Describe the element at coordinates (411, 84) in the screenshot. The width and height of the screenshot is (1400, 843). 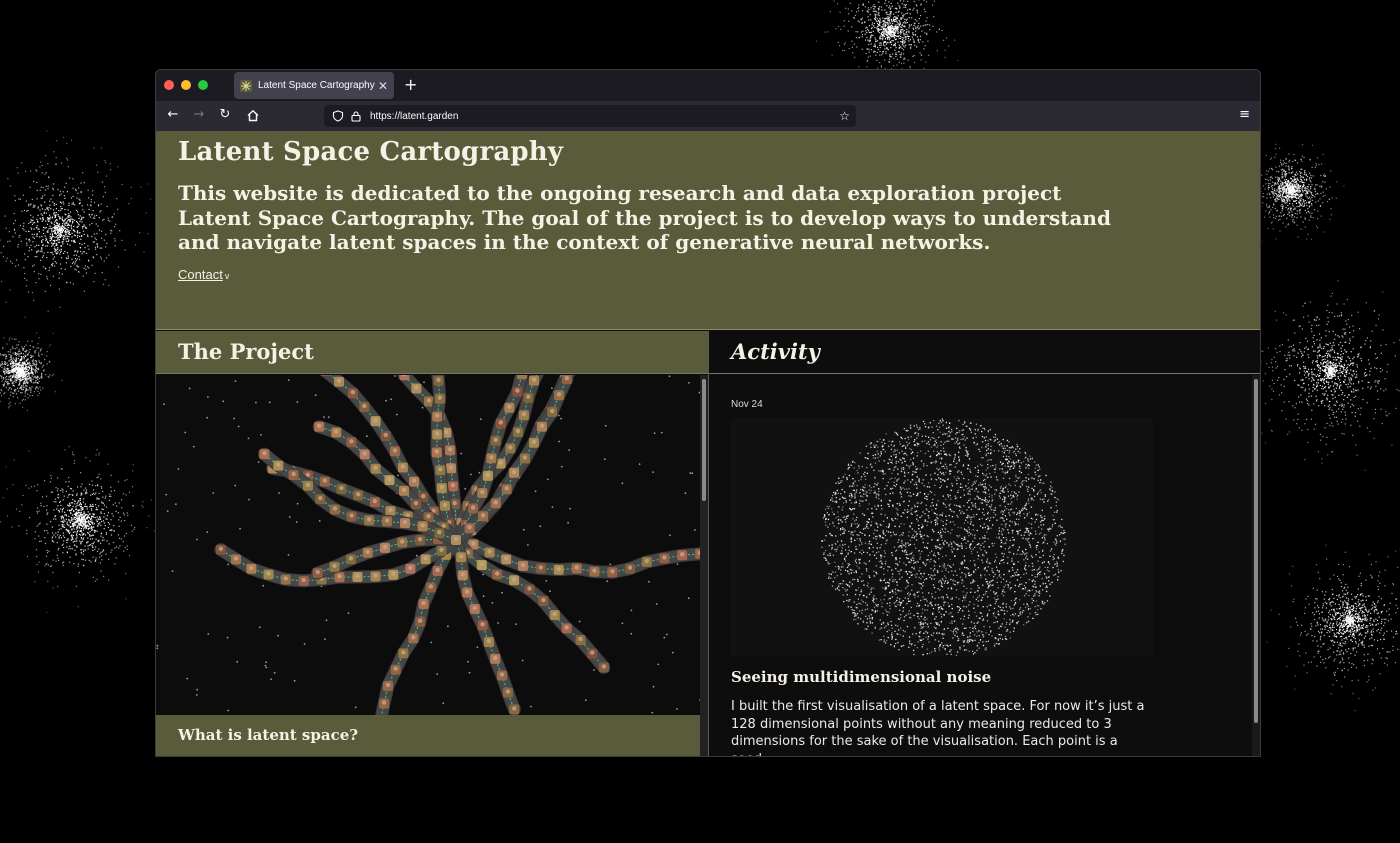
I see `plus-icon: +` at that location.